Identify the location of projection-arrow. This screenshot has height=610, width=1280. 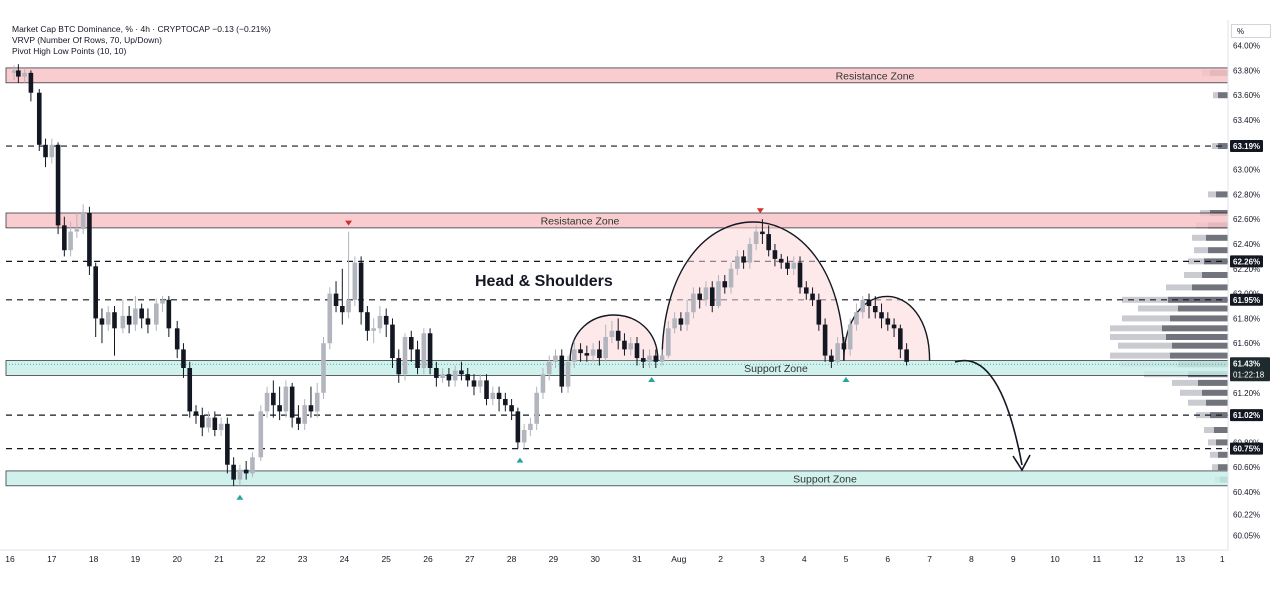
(992, 415).